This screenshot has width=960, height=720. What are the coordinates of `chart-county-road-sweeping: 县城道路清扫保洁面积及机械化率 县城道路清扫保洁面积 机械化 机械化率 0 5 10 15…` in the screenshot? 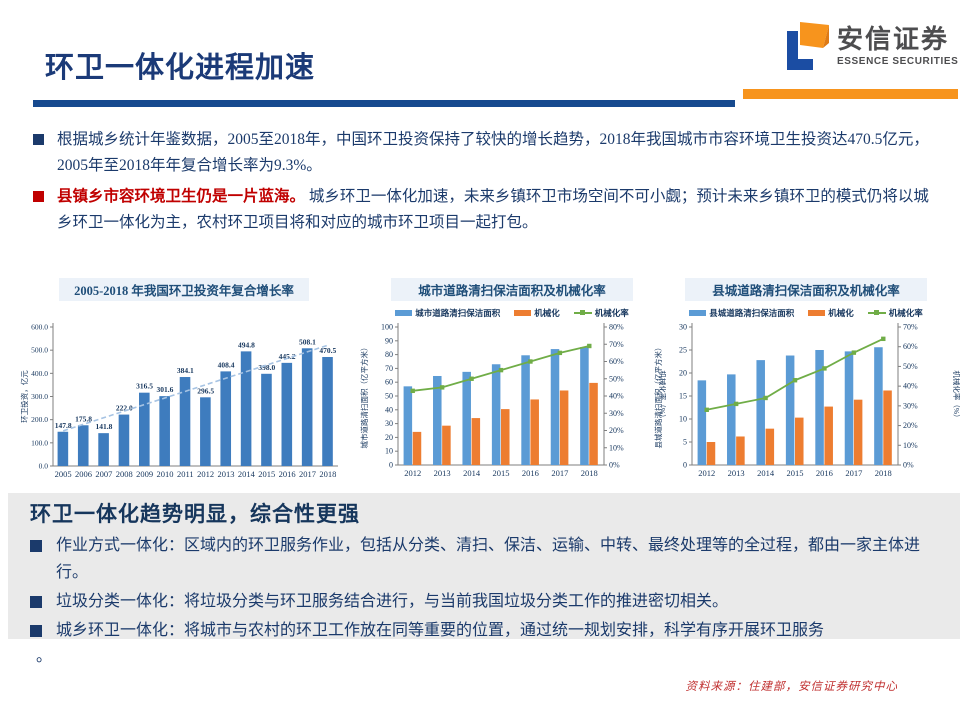 It's located at (806, 381).